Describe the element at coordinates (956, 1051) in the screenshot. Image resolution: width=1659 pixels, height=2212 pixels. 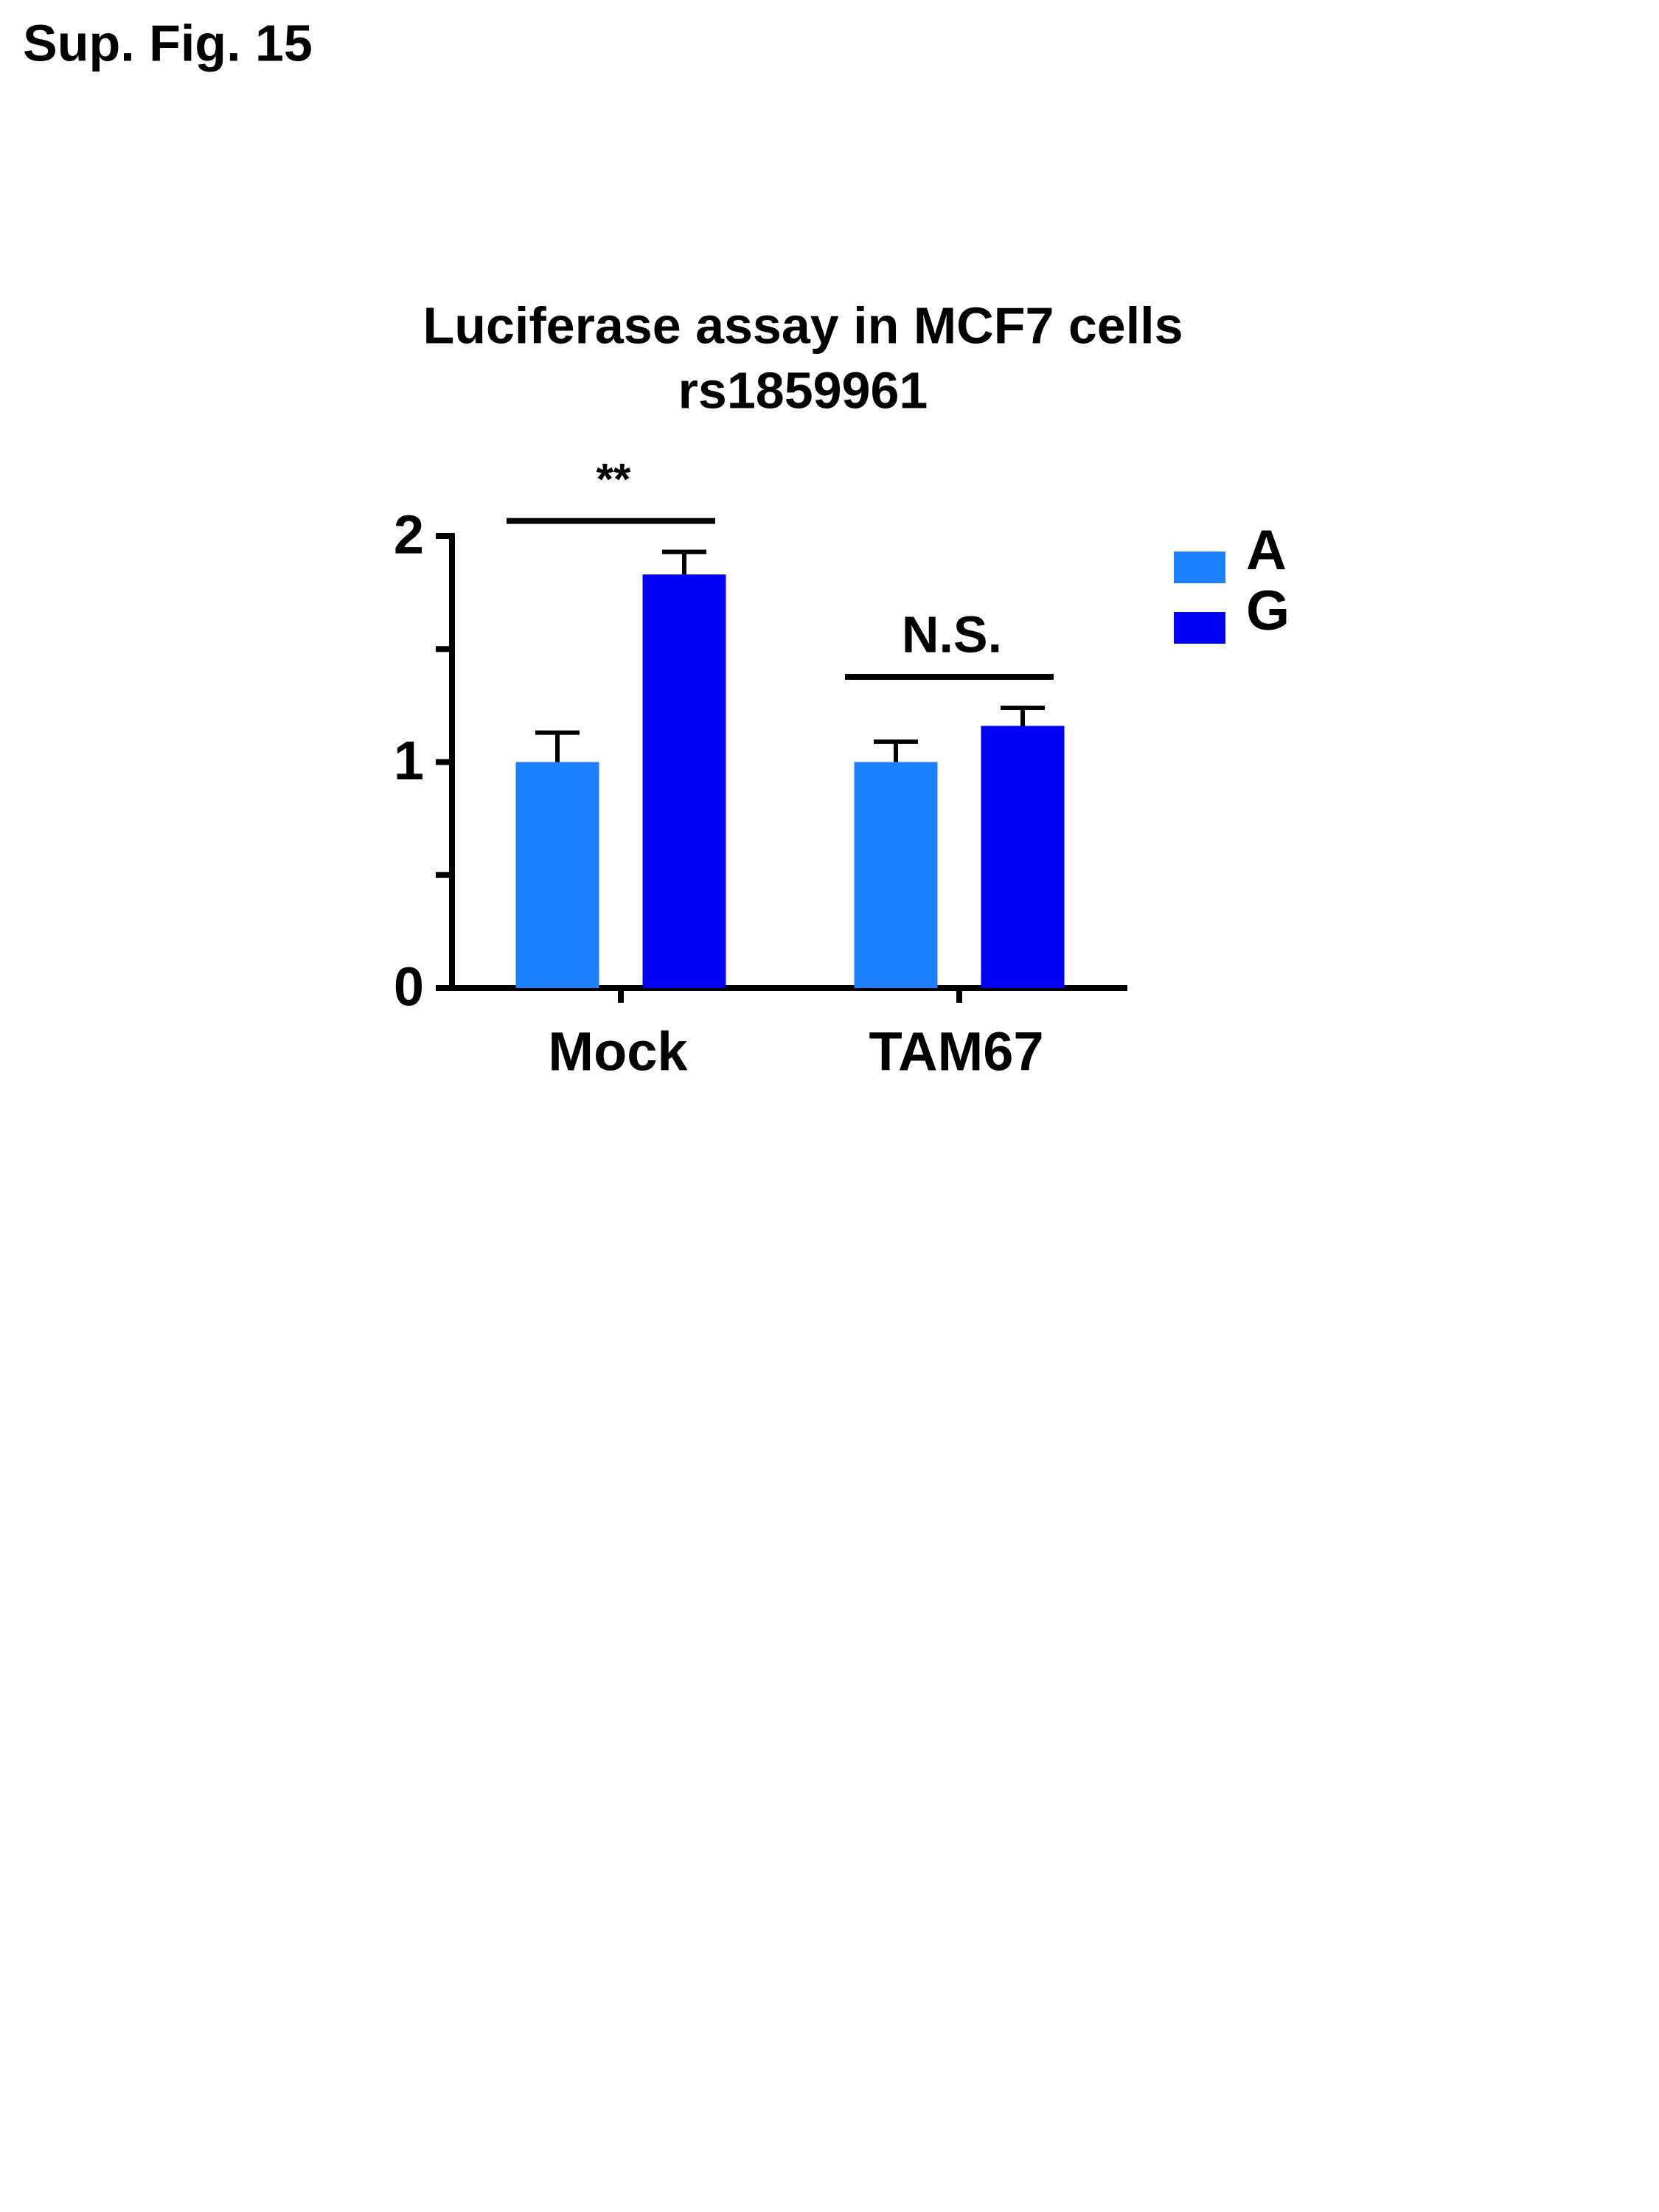
I see `x-tick-label: TAM67` at that location.